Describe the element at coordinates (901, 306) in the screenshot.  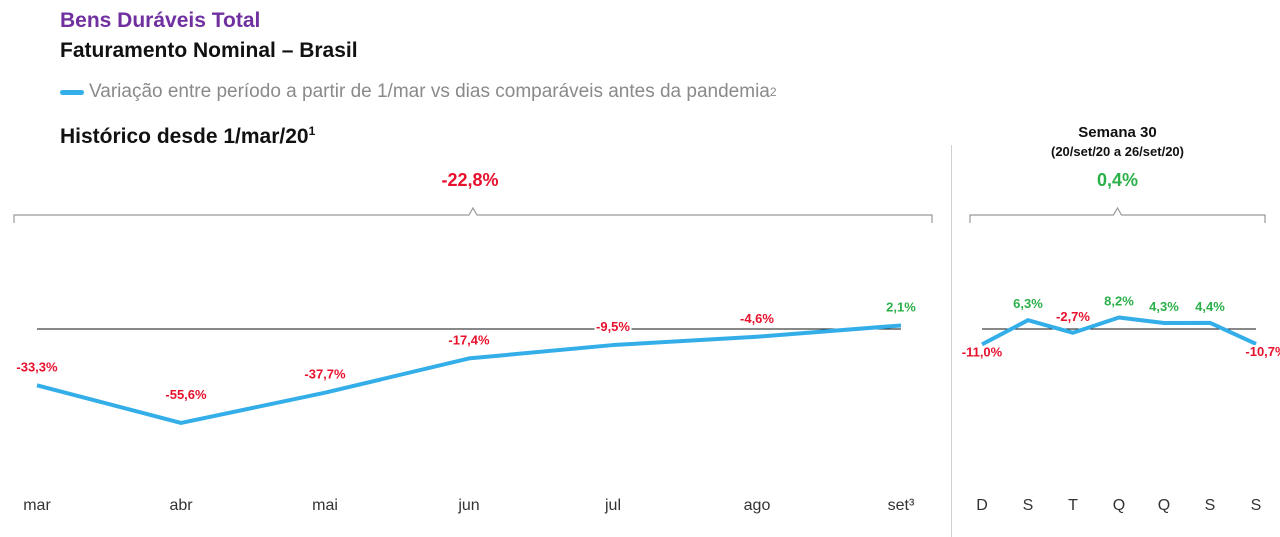
I see `history-data-label: 2,1%` at that location.